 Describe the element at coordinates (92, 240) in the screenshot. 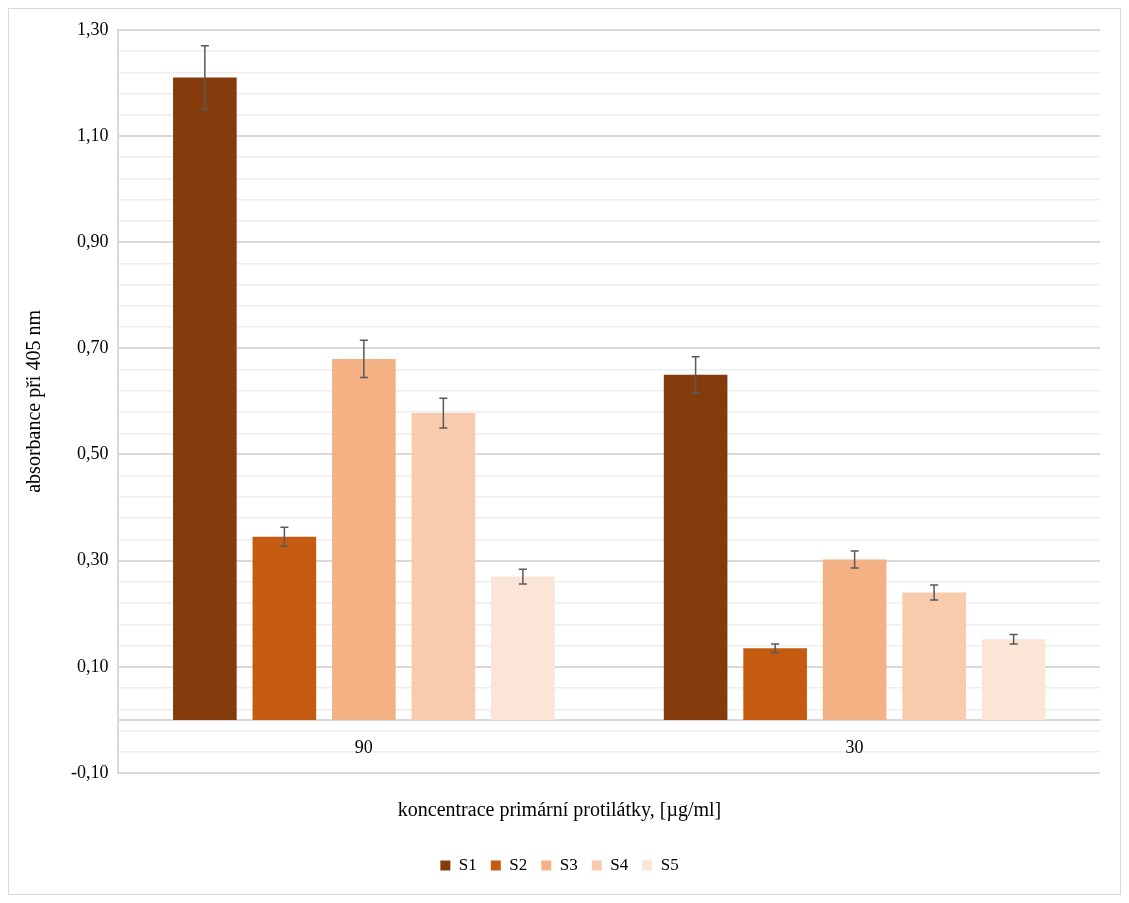

I see `y-tick-label: 0,90` at that location.